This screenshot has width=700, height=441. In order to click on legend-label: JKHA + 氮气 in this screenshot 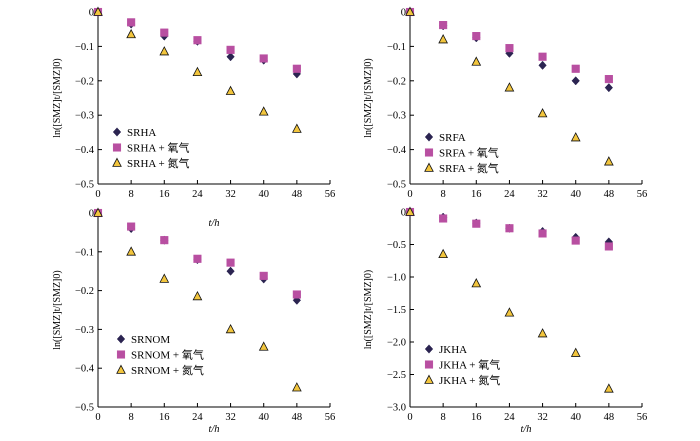, I will do `click(469, 380)`.